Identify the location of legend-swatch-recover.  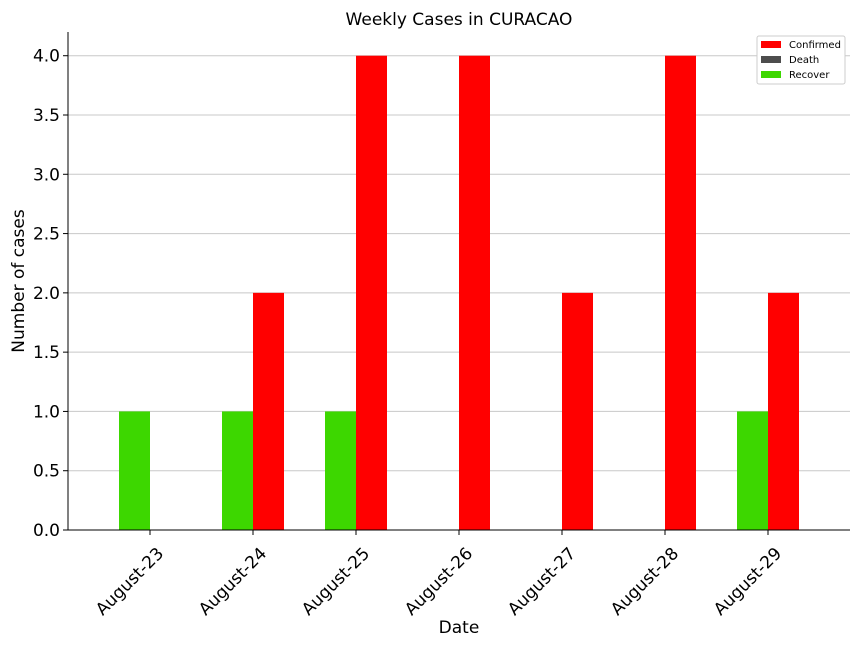
(771, 74).